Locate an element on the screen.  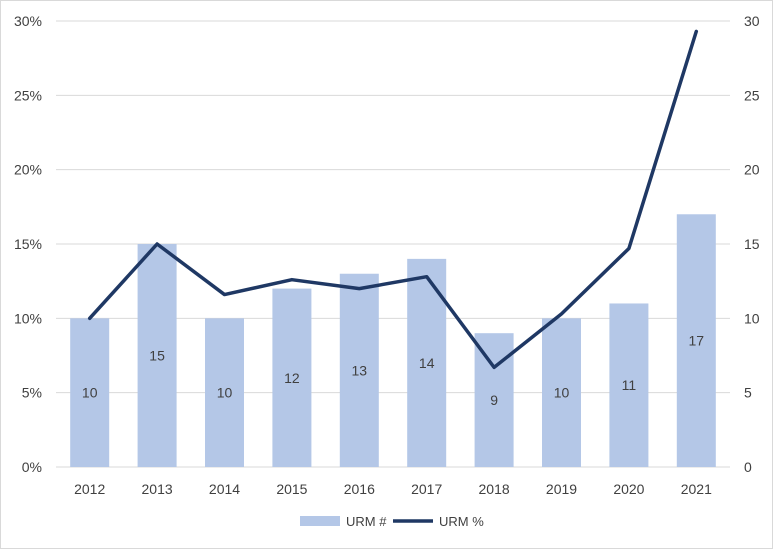
bar-2012 is located at coordinates (90, 392).